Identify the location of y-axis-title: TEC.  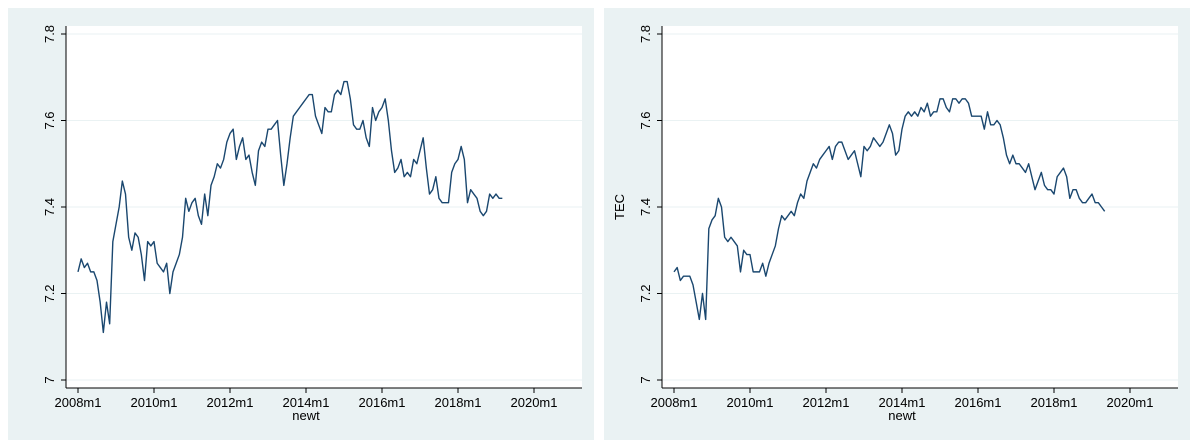
(619, 207).